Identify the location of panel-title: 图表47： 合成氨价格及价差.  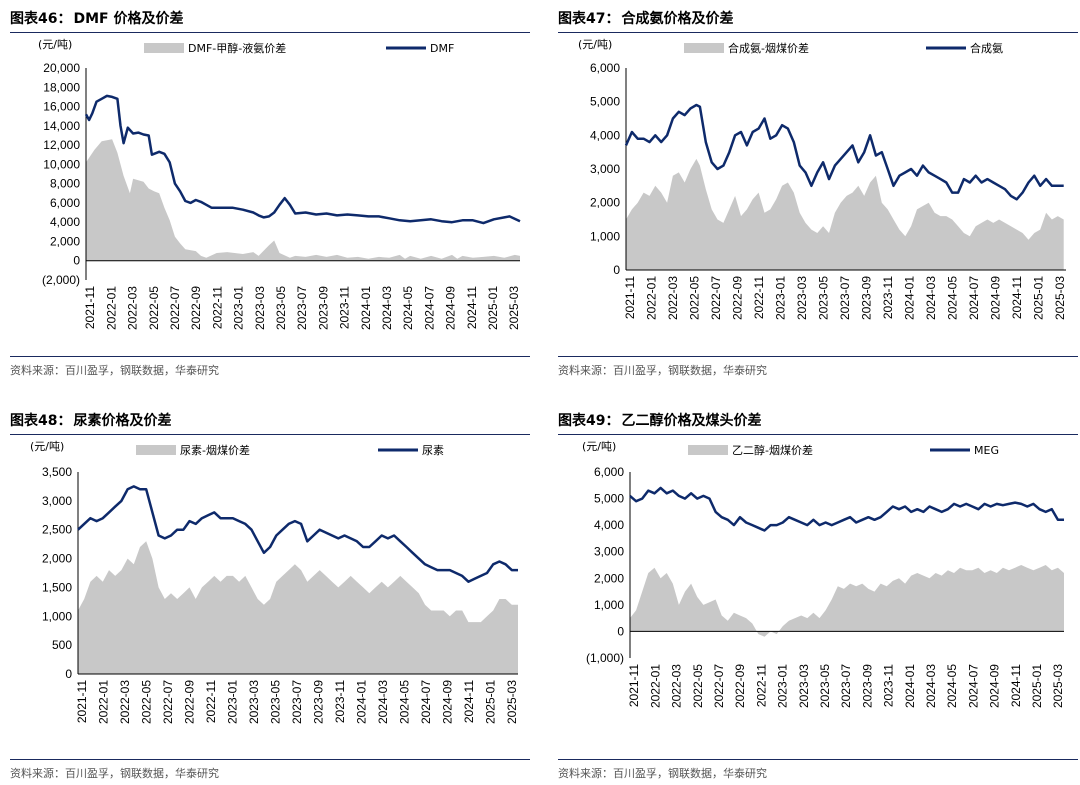
(818, 20).